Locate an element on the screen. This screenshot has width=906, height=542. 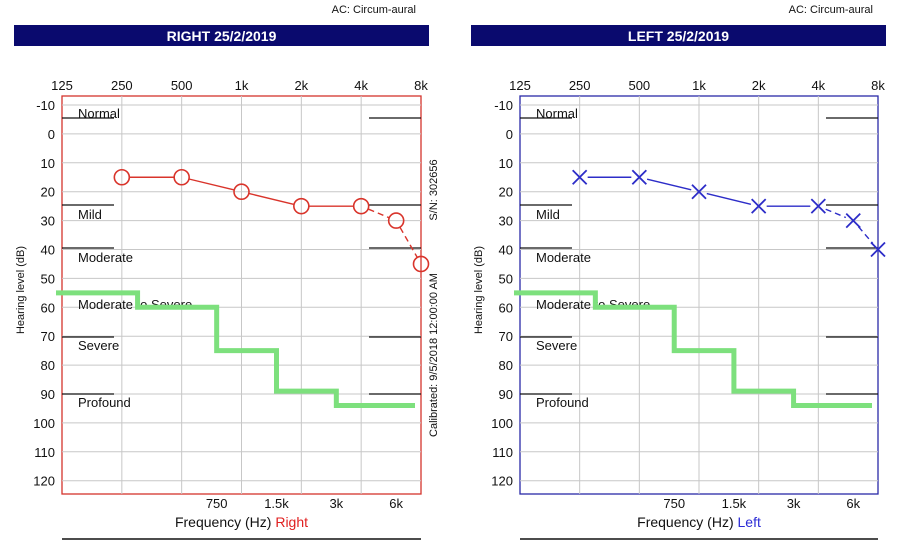
header-title: RIGHT 25/2/2019 is located at coordinates (222, 36).